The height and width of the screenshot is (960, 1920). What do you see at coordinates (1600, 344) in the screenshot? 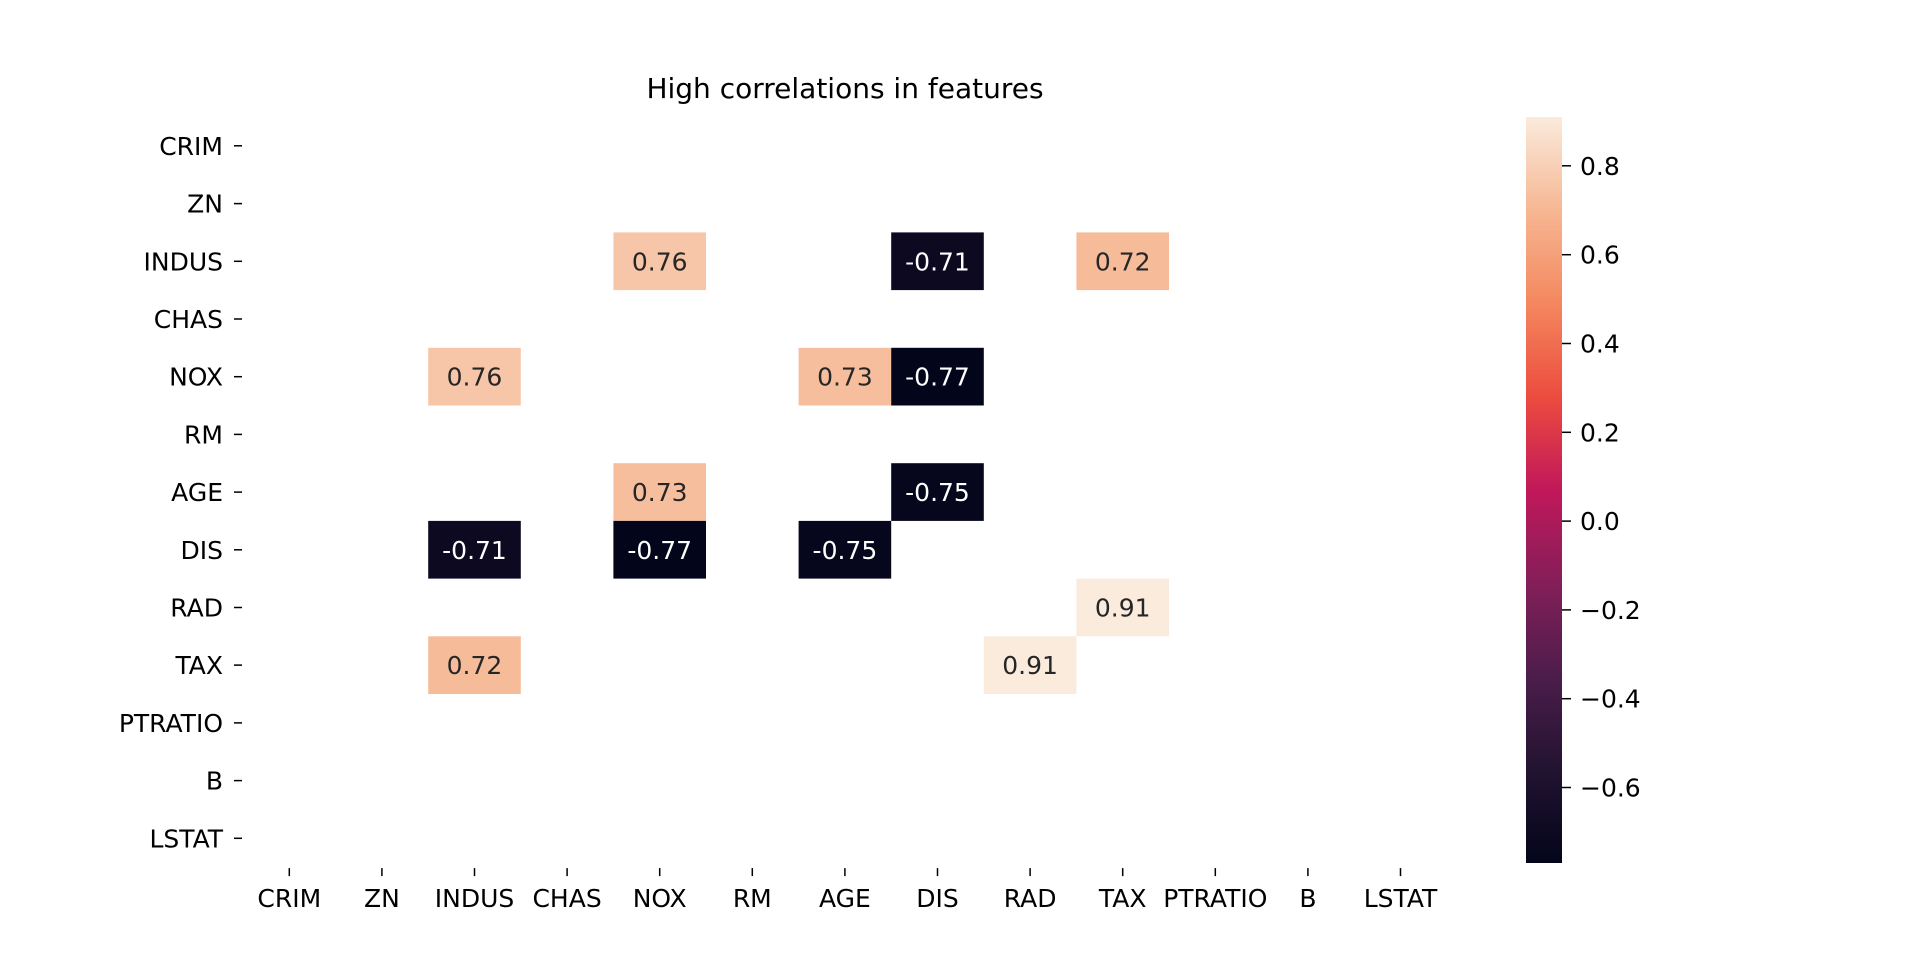
I see `colorbar-tick-label: 0.4` at bounding box center [1600, 344].